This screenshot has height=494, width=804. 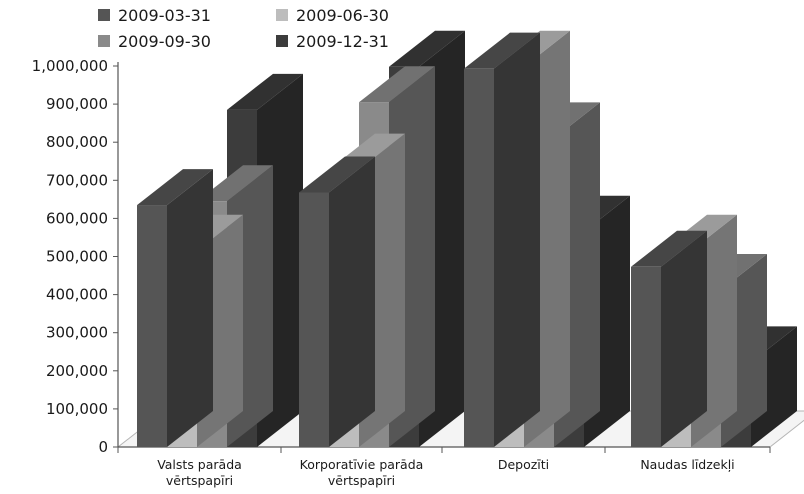 I want to click on y-tick-label: 1,000,000, so click(x=70, y=66).